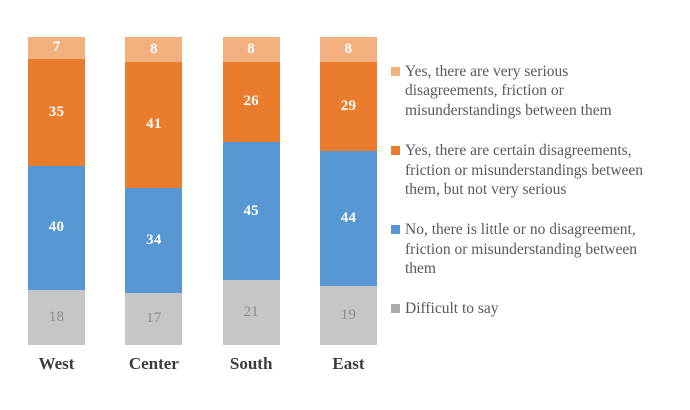  I want to click on bar-segment-center-series1: 41, so click(154, 124).